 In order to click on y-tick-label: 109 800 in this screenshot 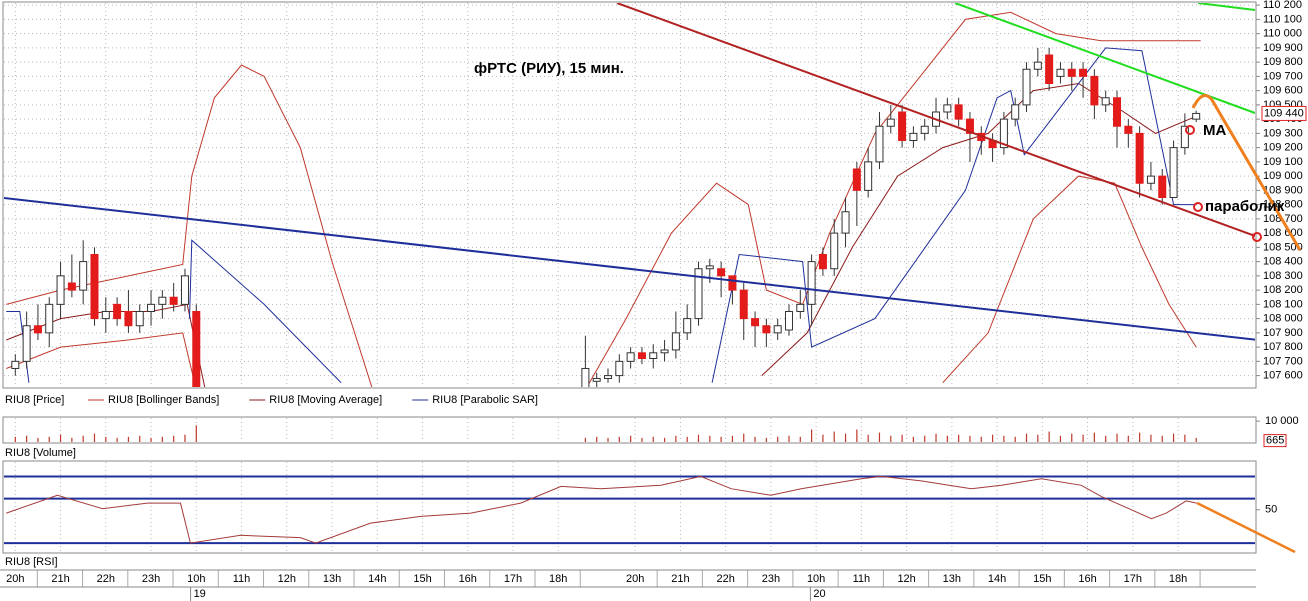, I will do `click(1283, 62)`.